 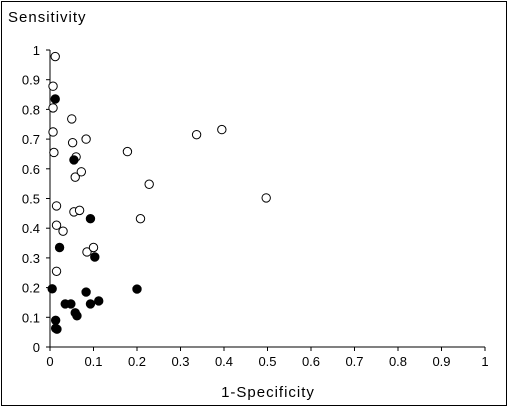 What do you see at coordinates (441, 361) in the screenshot?
I see `x-tick-label: 0.9` at bounding box center [441, 361].